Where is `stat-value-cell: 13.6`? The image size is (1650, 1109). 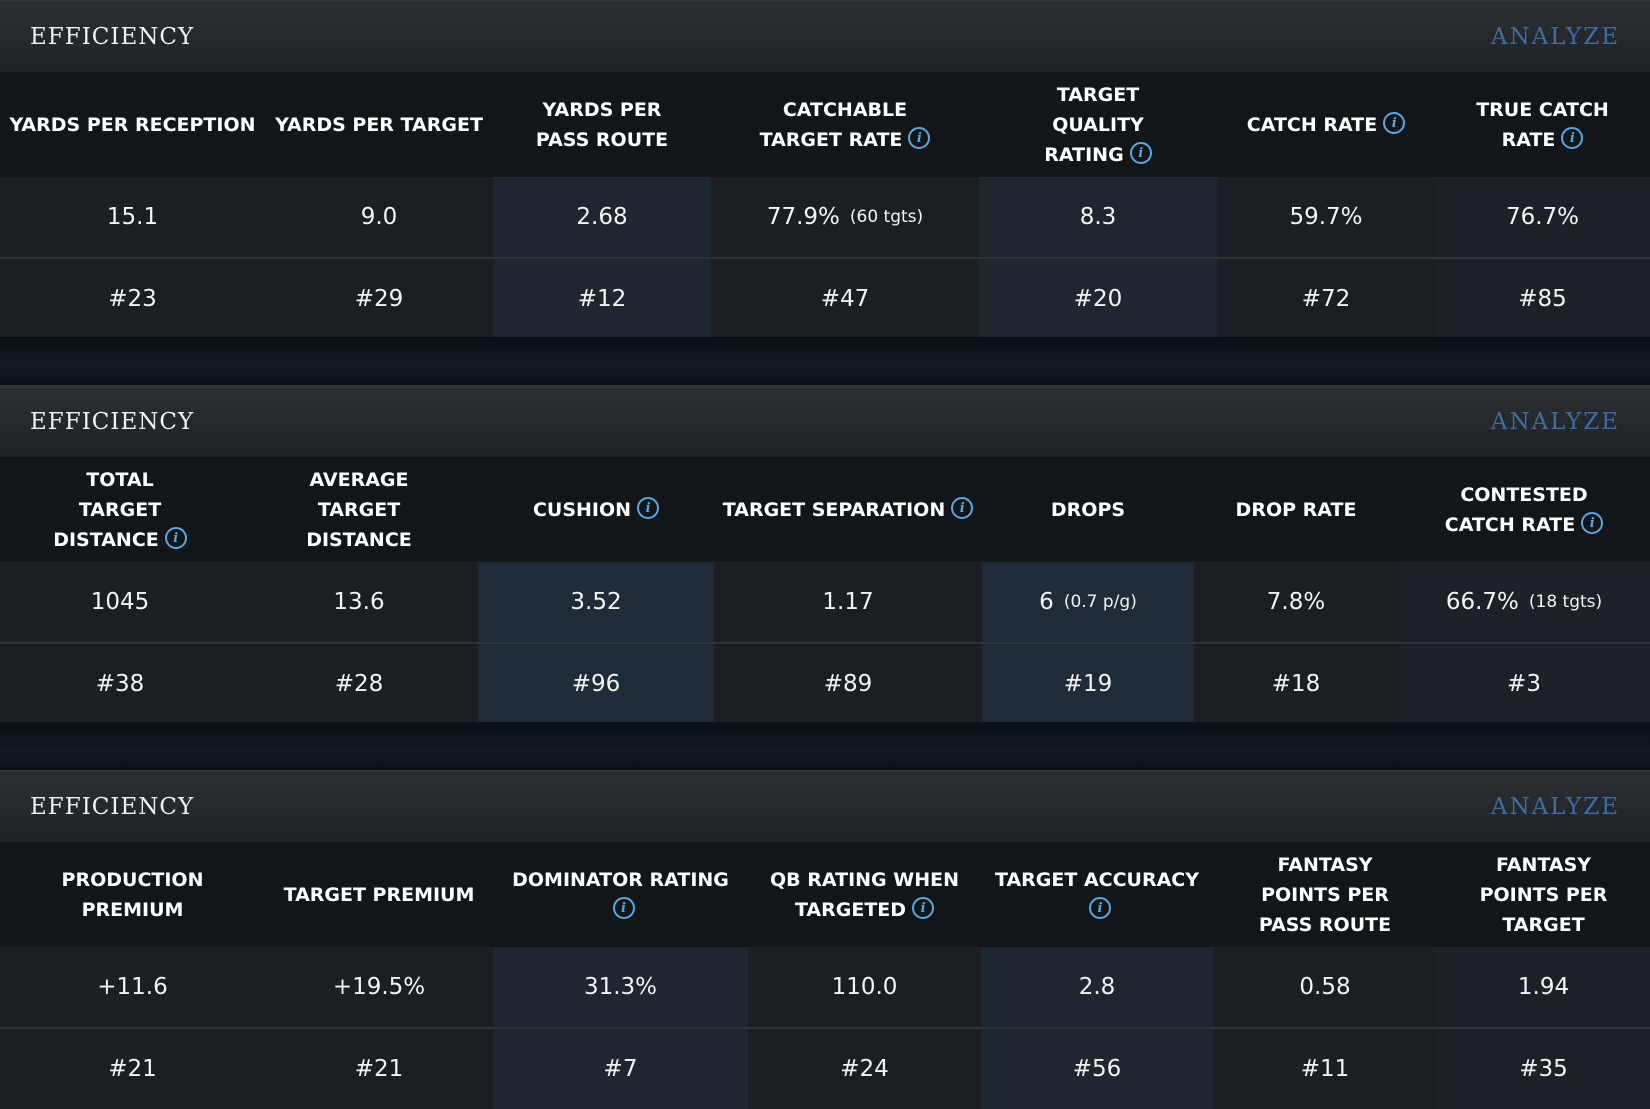
stat-value-cell: 13.6 is located at coordinates (359, 603).